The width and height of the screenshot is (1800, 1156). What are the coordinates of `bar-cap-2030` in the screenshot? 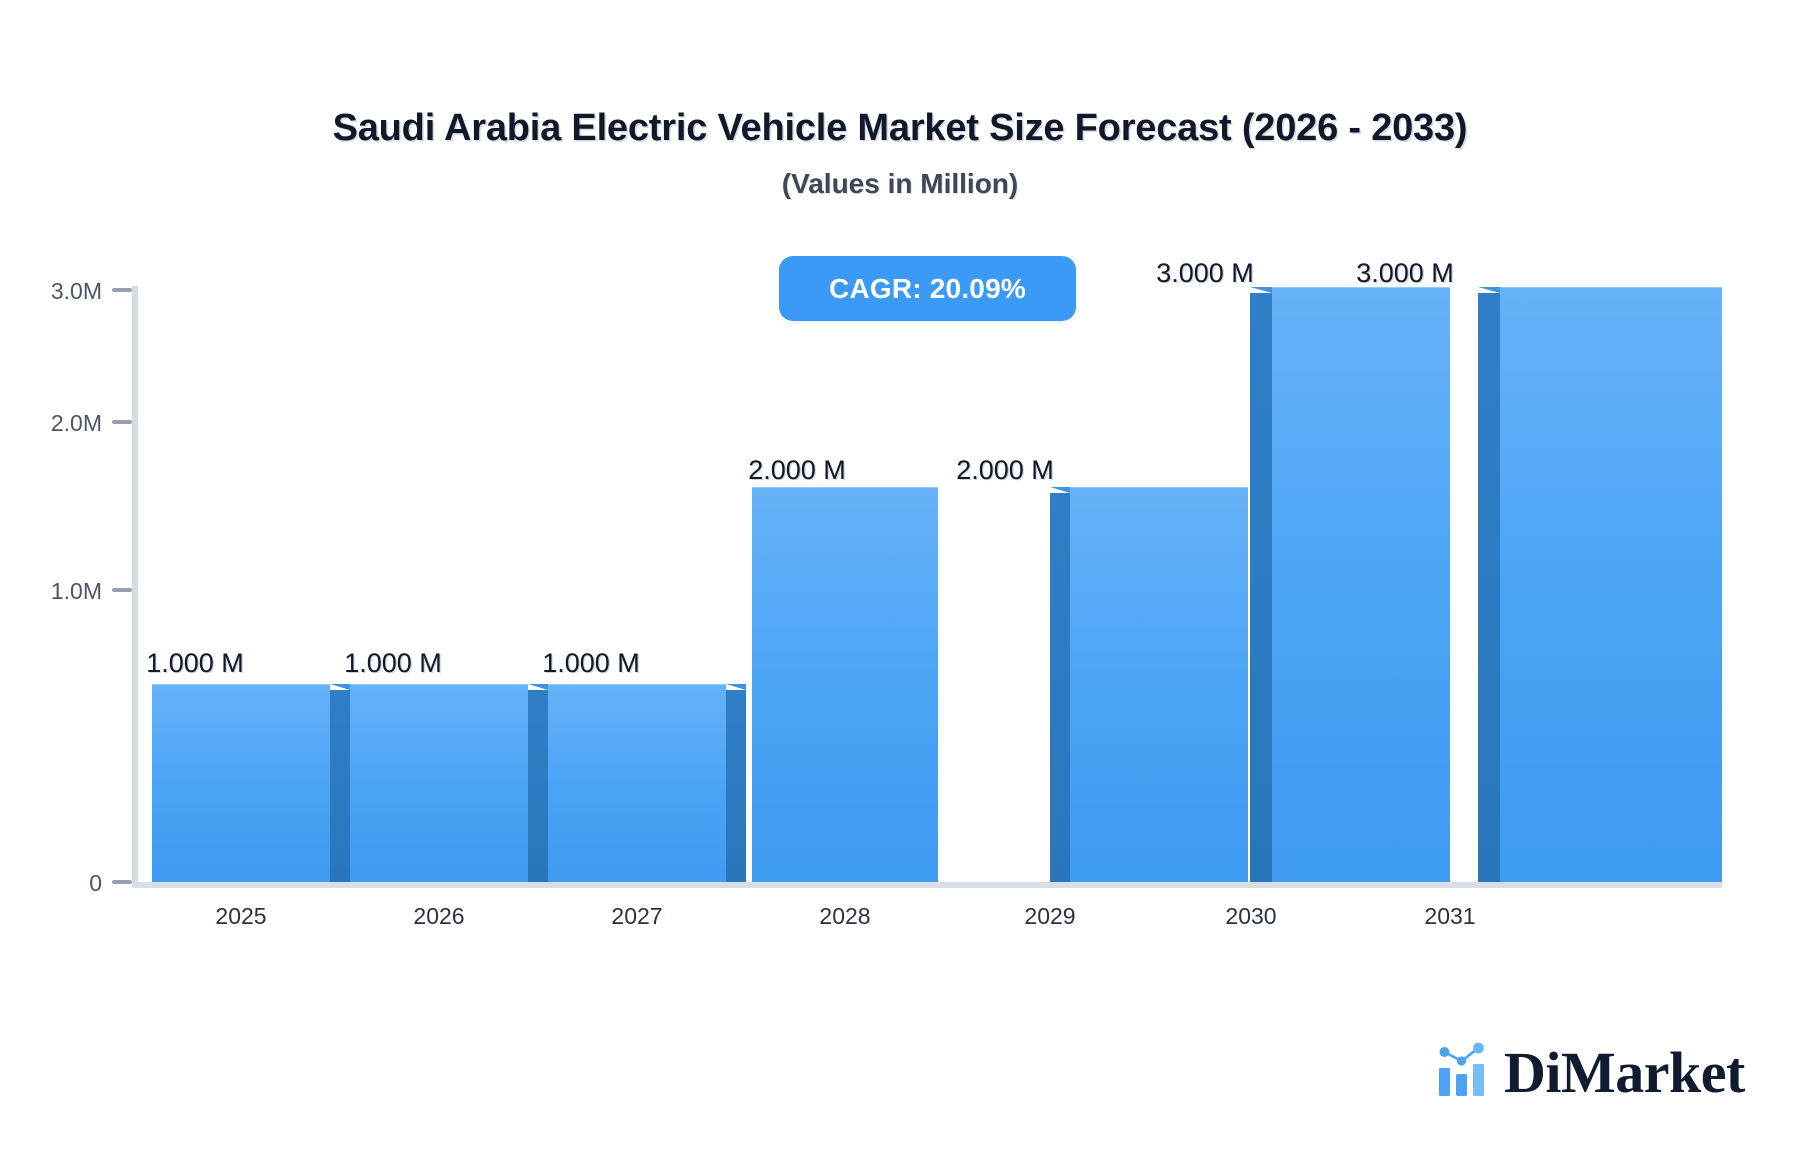 It's located at (1261, 290).